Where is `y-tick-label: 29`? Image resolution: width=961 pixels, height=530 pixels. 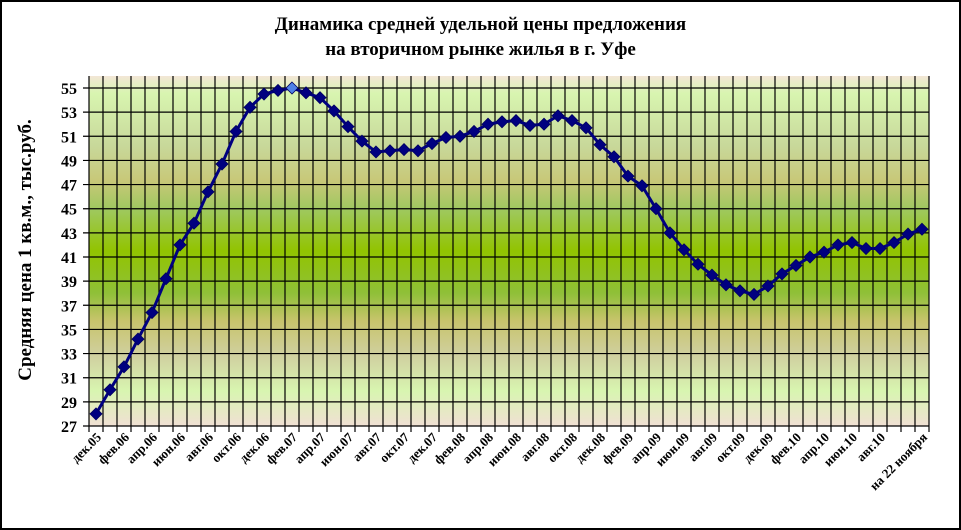 y-tick-label: 29 is located at coordinates (69, 403).